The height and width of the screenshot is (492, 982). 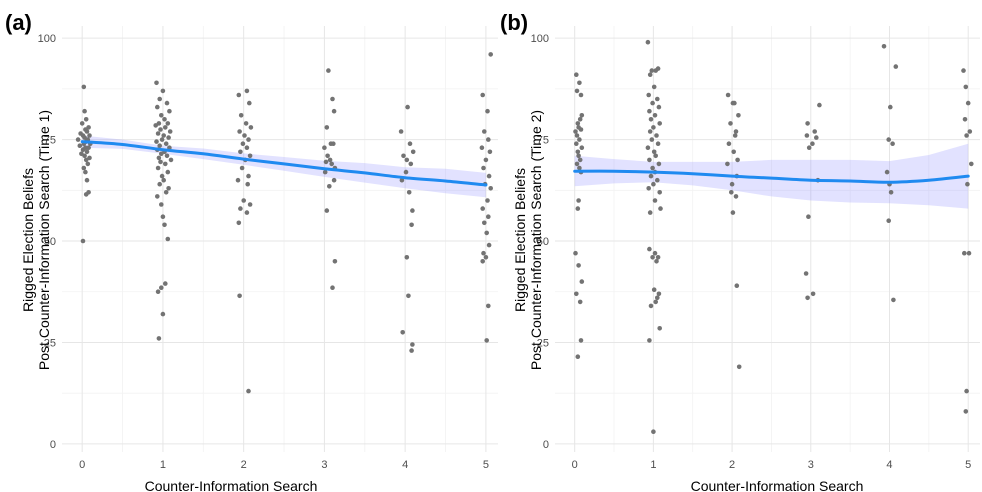 I want to click on panel-b-confidence-band, so click(x=771, y=176).